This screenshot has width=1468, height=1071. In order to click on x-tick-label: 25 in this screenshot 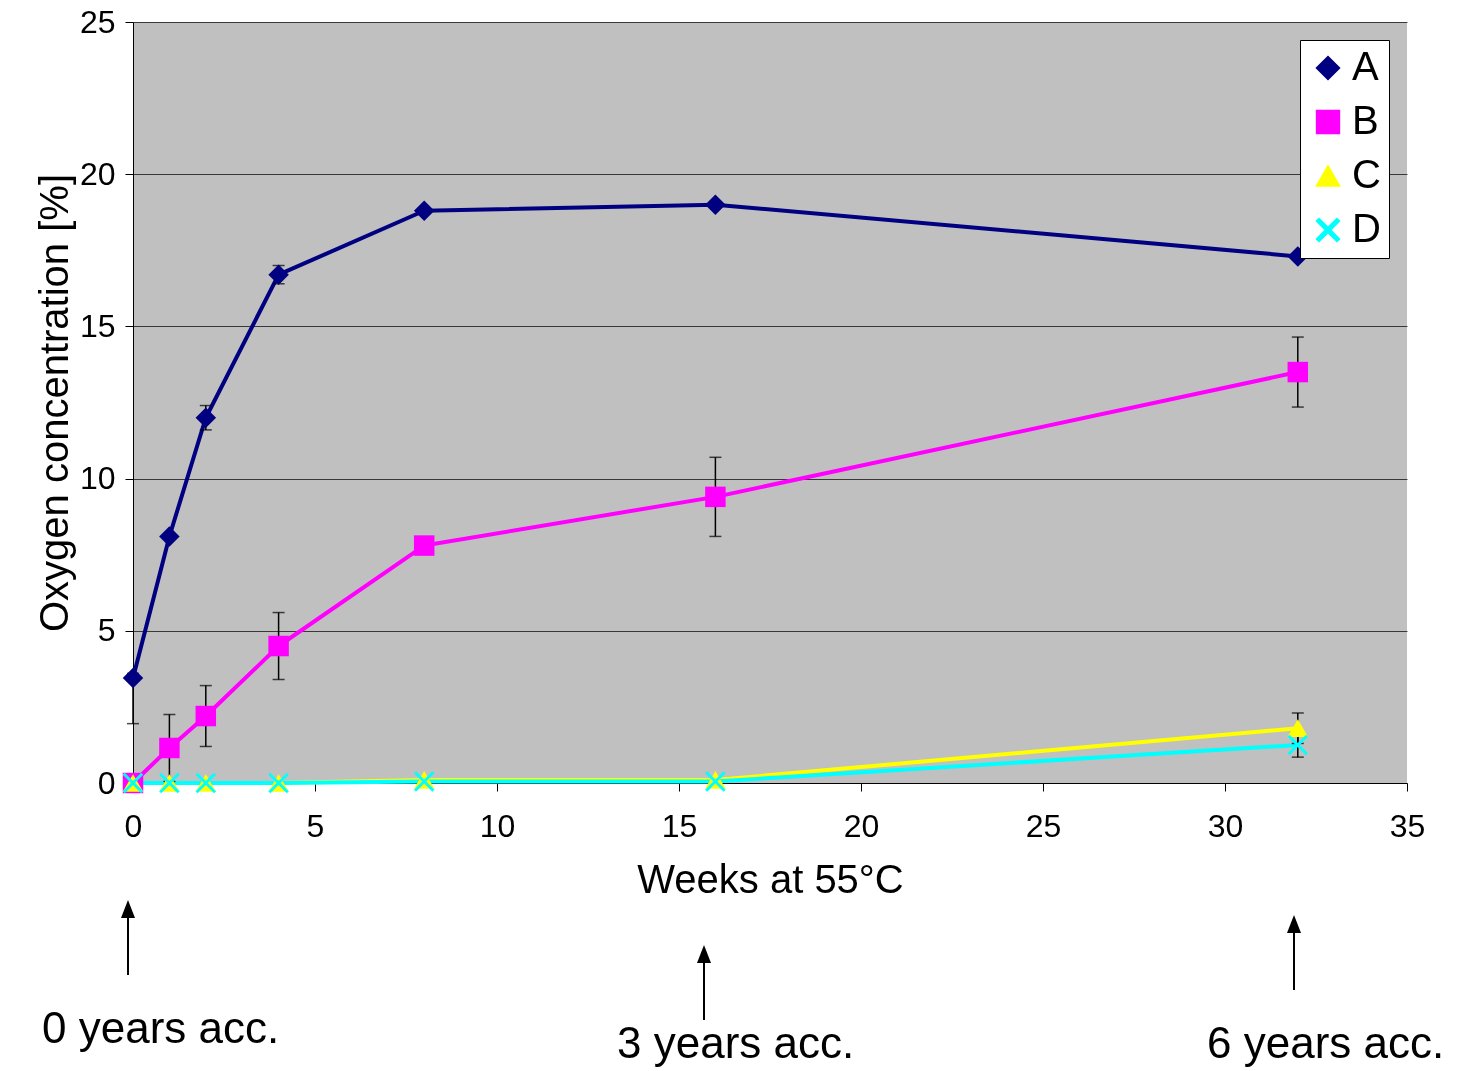, I will do `click(1043, 825)`.